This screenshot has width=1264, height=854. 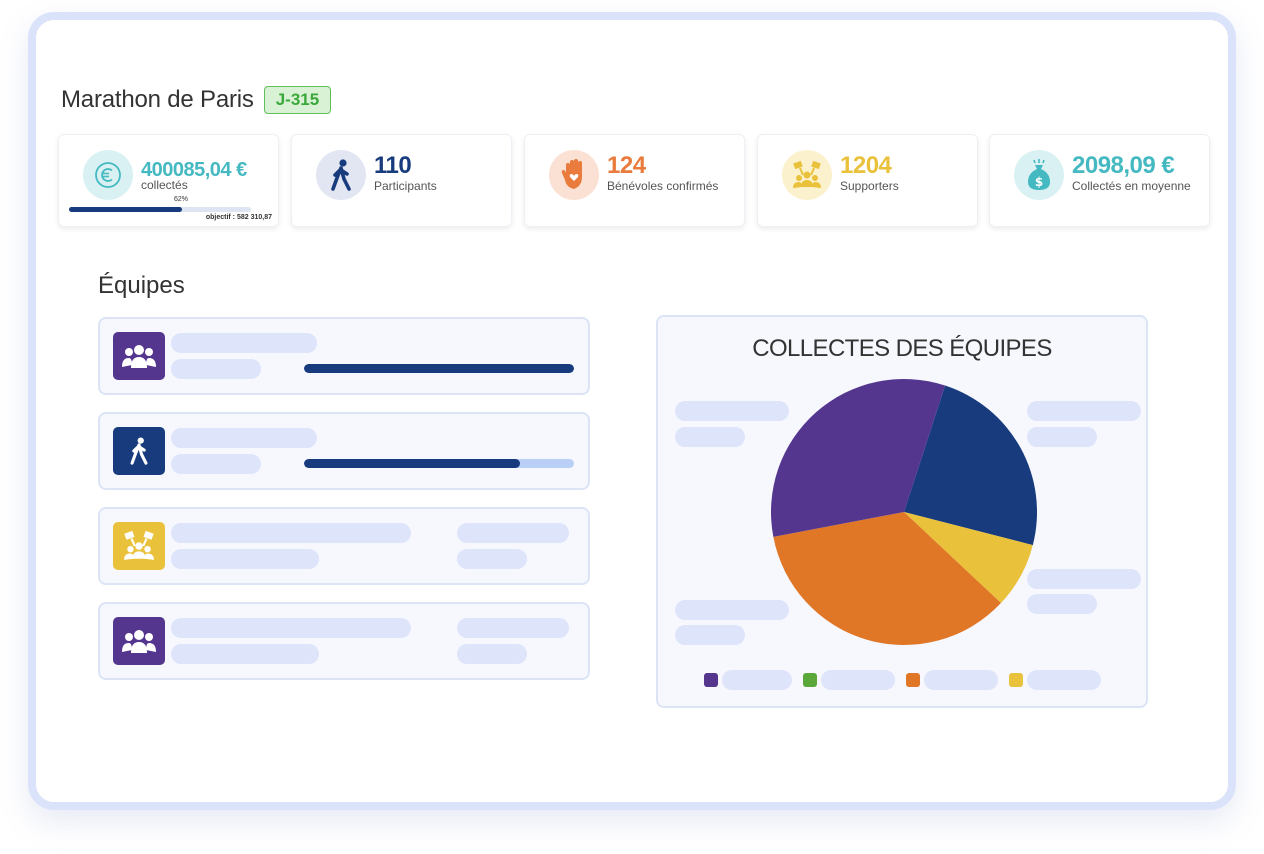 I want to click on stat-card-average: $ 2098,09 € Collectés en moyenne, so click(x=1099, y=180).